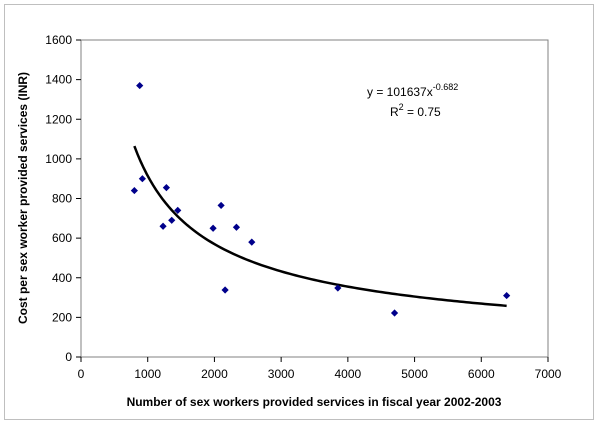 Image resolution: width=600 pixels, height=425 pixels. What do you see at coordinates (62, 278) in the screenshot?
I see `y-tick-label: 400` at bounding box center [62, 278].